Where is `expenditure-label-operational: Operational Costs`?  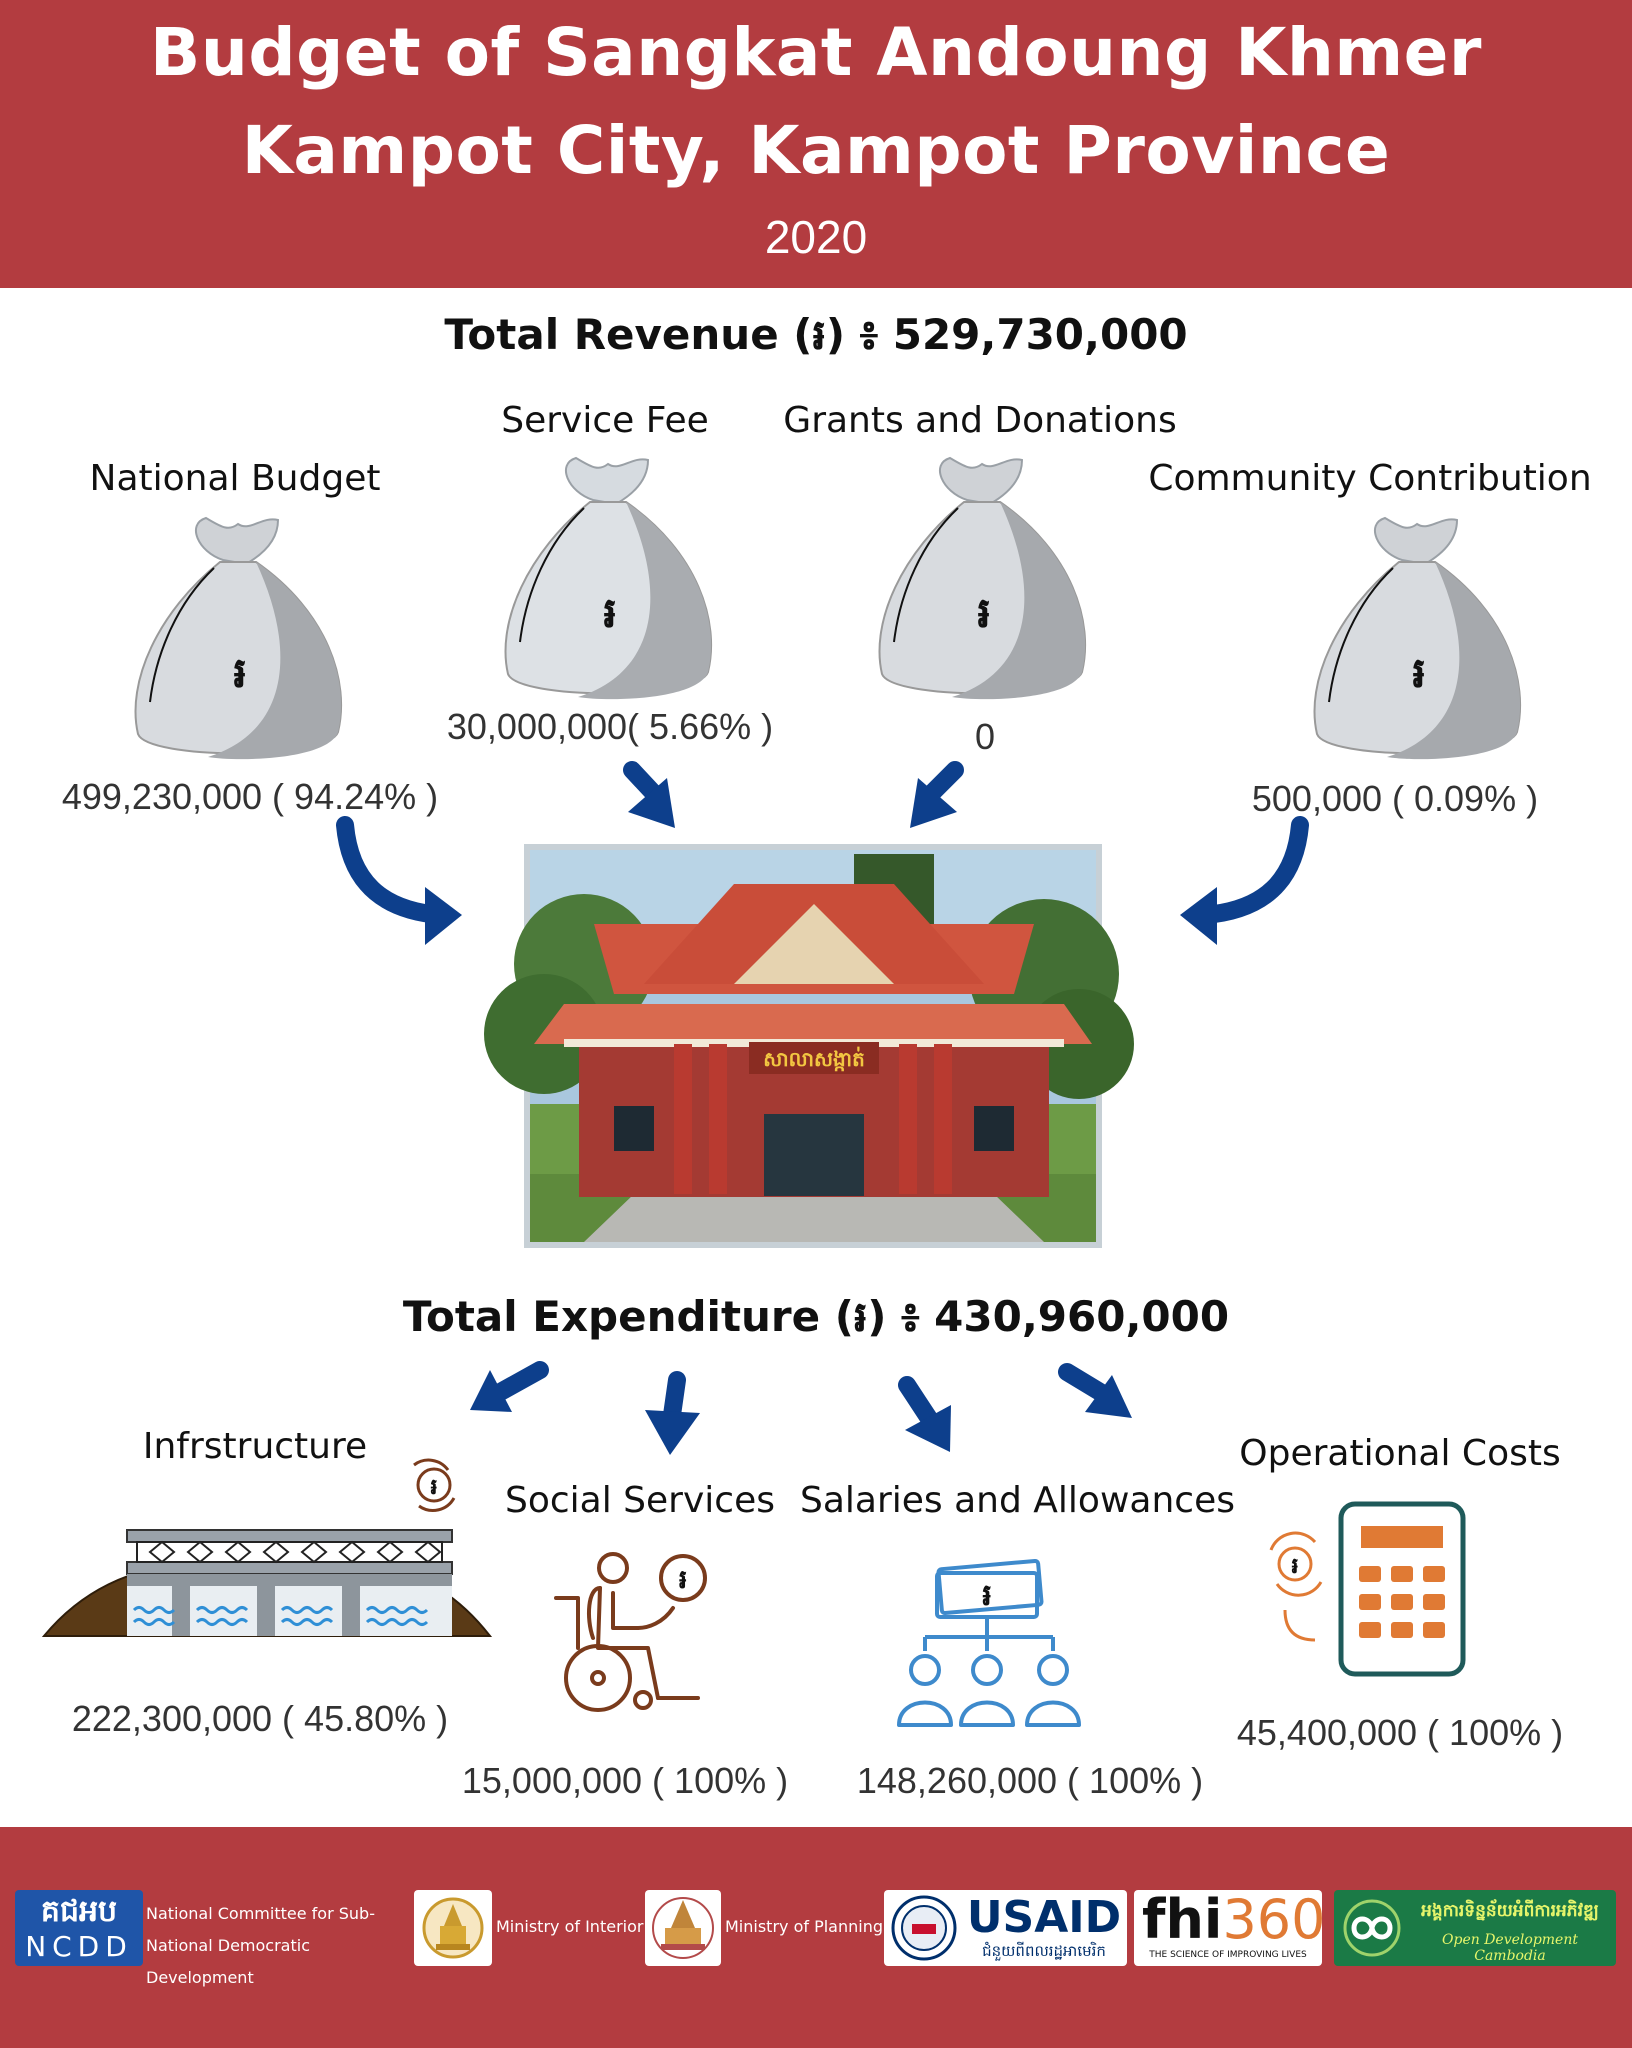
expenditure-label-operational: Operational Costs is located at coordinates (1400, 1453).